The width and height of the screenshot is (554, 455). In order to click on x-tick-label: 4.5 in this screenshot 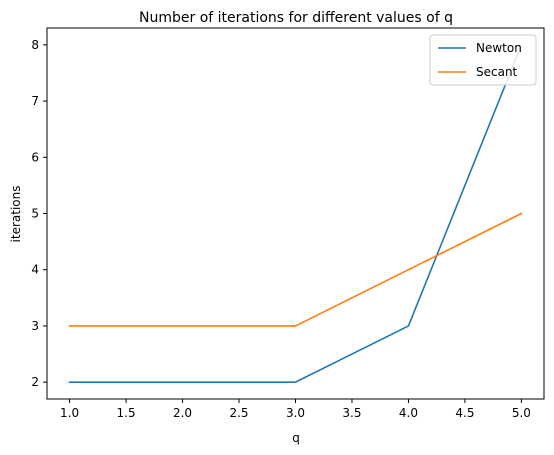, I will do `click(464, 413)`.